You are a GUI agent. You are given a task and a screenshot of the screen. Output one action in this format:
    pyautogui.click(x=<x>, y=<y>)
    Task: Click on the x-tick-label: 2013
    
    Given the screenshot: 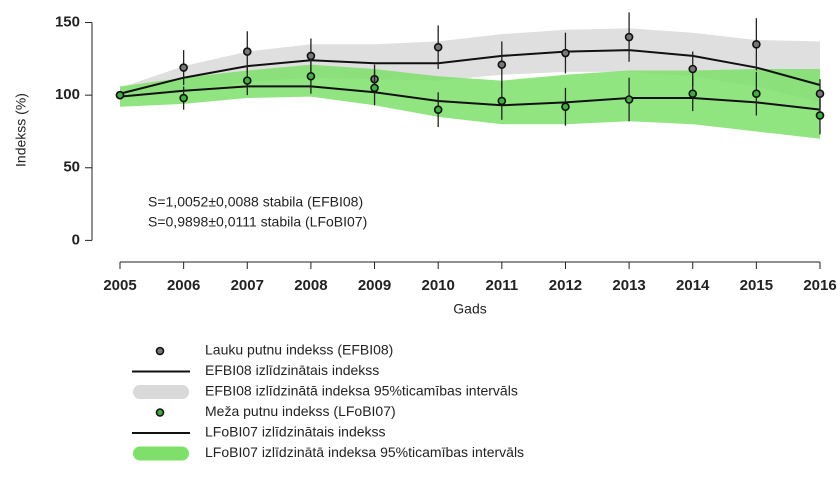 What is the action you would take?
    pyautogui.click(x=628, y=285)
    